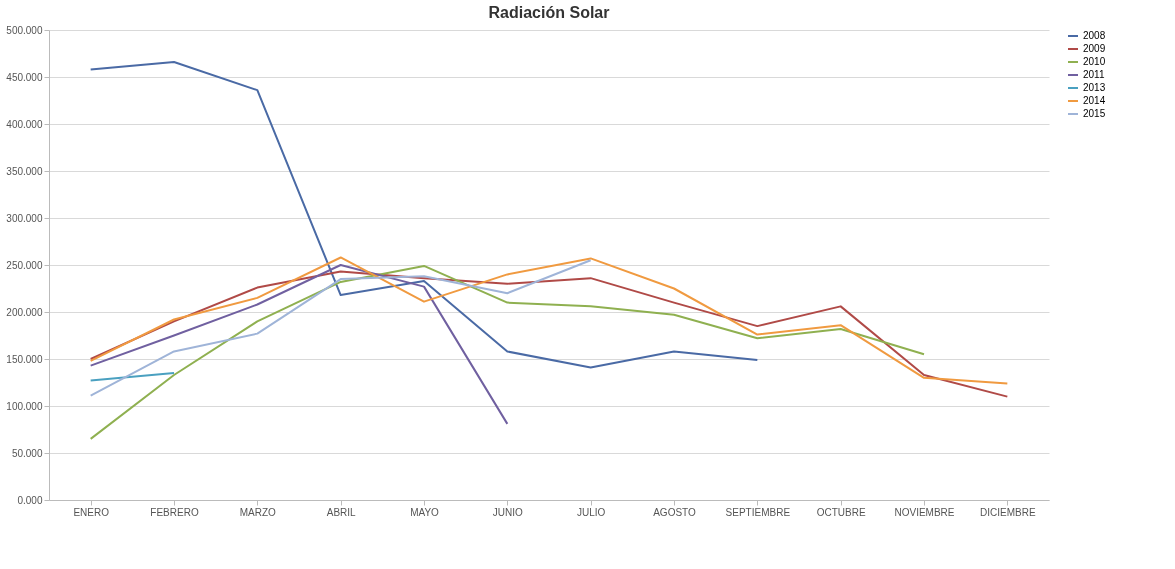 The image size is (1175, 569). I want to click on legend-label: 2013, so click(1094, 87).